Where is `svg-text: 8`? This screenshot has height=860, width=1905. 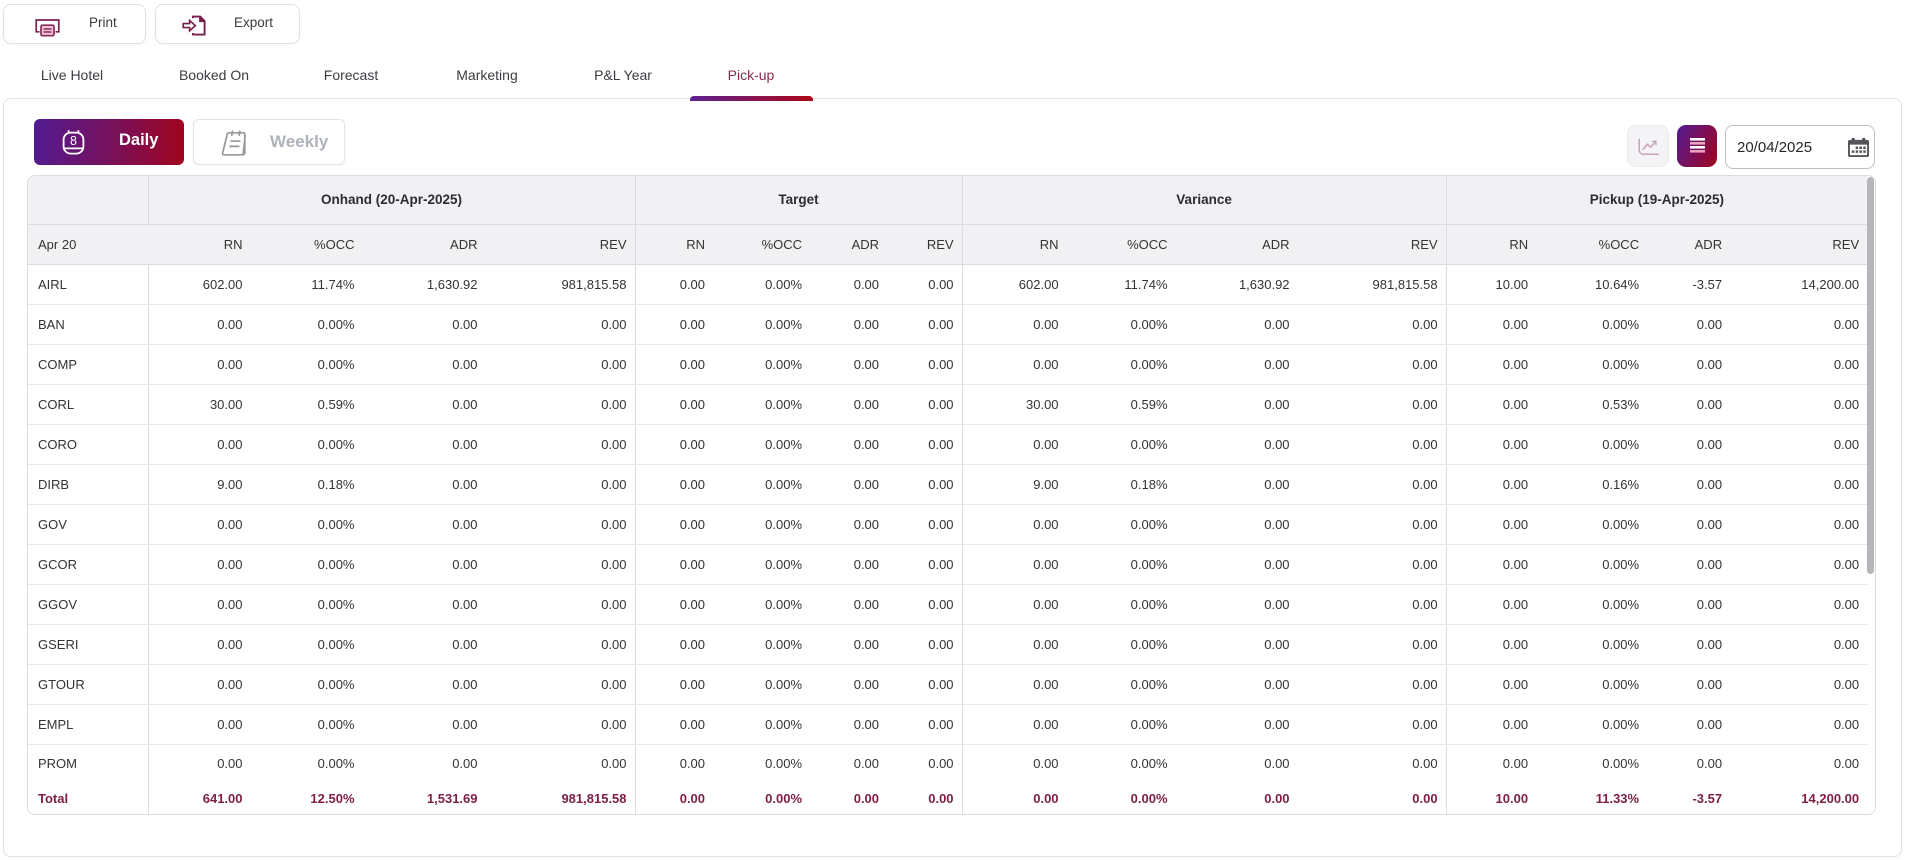 svg-text: 8 is located at coordinates (73, 141).